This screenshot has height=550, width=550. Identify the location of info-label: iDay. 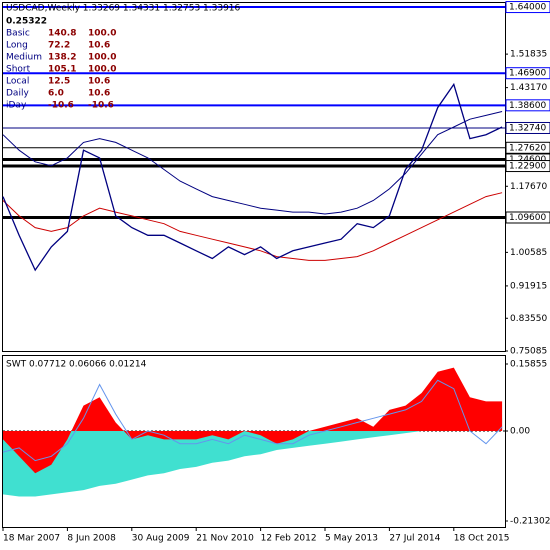
(16, 106).